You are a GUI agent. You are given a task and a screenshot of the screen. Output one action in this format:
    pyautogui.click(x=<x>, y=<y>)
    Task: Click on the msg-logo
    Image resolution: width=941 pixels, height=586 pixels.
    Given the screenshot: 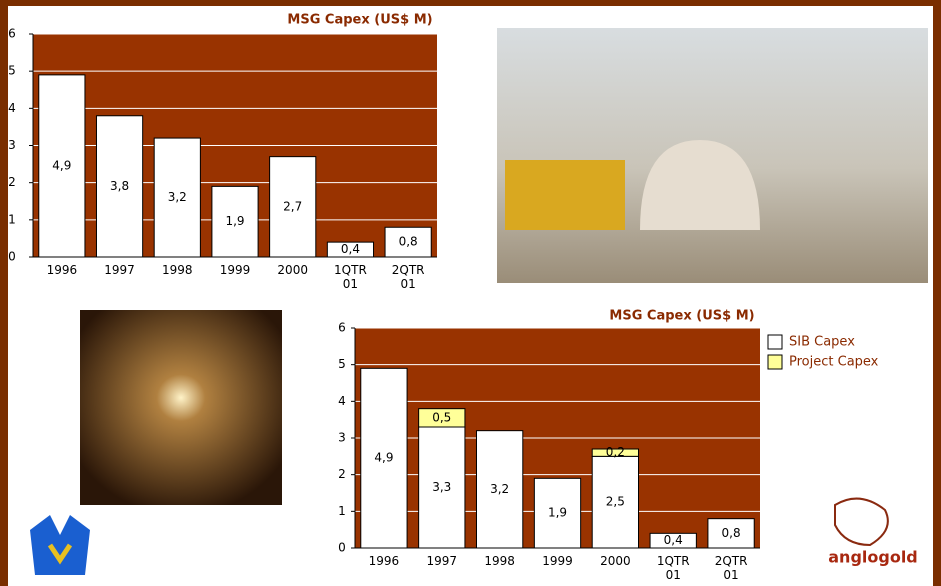 What is the action you would take?
    pyautogui.click(x=60, y=545)
    